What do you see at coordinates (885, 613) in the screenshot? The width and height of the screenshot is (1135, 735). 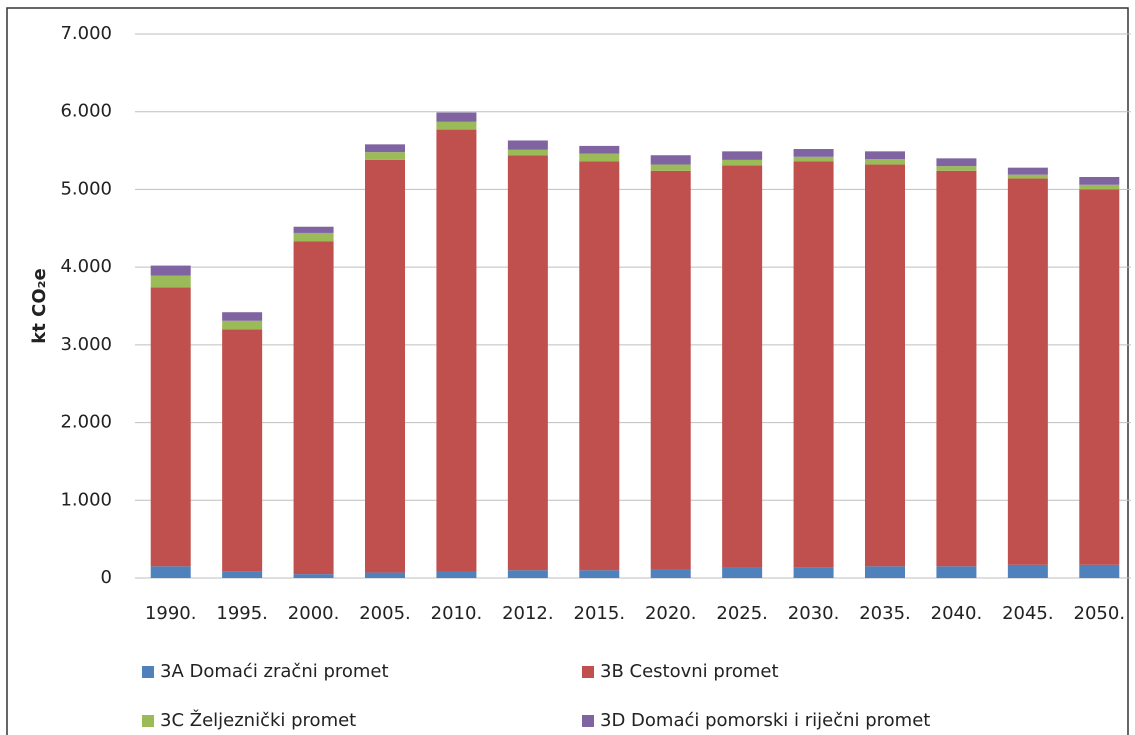 I see `x-tick-label: 2035.` at bounding box center [885, 613].